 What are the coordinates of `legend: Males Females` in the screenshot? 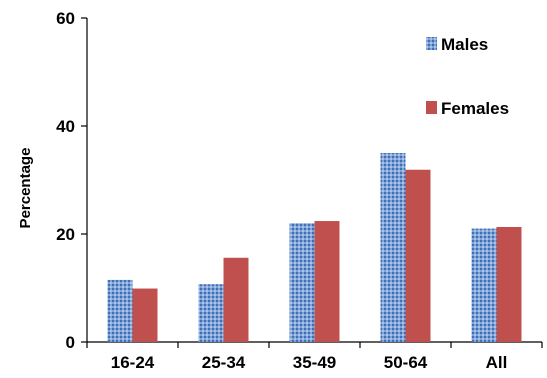 It's located at (467, 76).